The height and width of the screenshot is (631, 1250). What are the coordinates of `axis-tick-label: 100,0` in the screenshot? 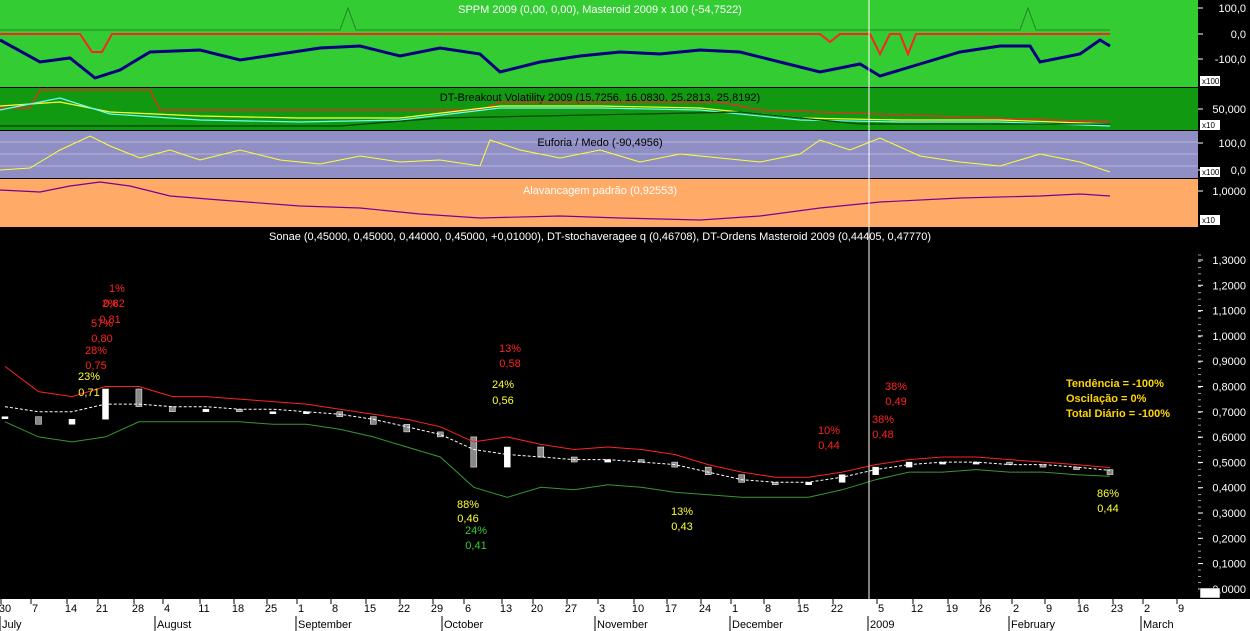 It's located at (1232, 144).